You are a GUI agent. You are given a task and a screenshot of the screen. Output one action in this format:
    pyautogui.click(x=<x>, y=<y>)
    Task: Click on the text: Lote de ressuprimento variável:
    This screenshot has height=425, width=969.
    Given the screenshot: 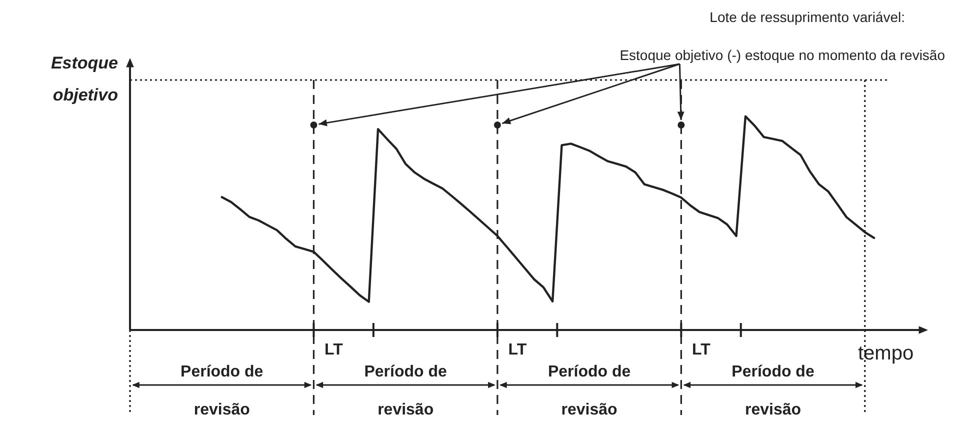 What is the action you would take?
    pyautogui.click(x=807, y=16)
    